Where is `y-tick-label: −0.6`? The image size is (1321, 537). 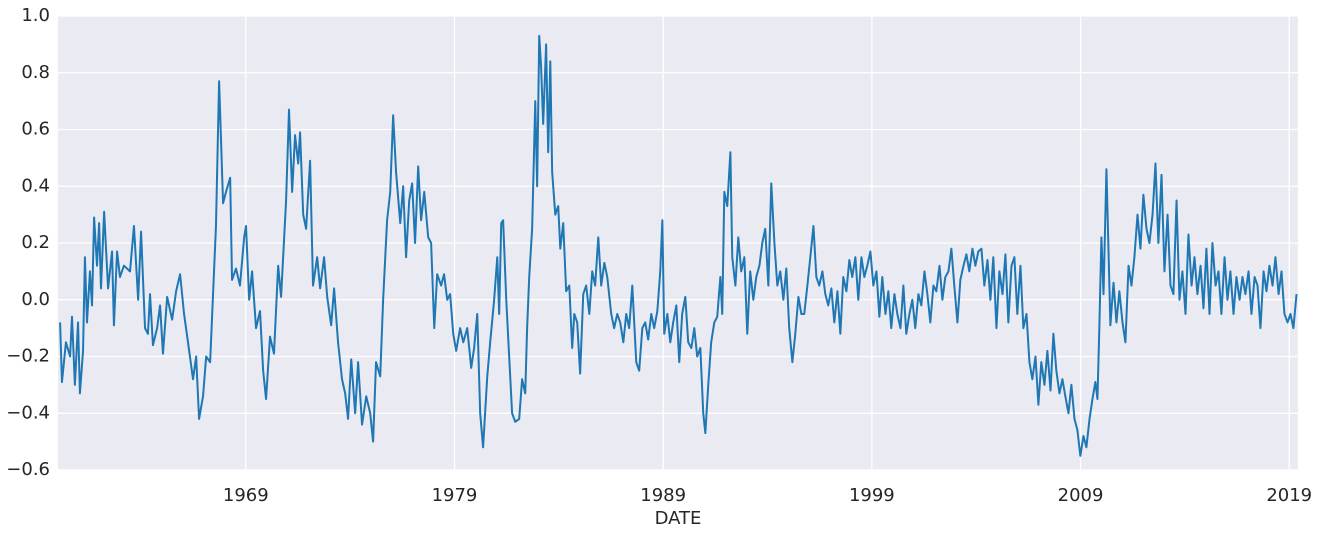
y-tick-label: −0.6 is located at coordinates (28, 469).